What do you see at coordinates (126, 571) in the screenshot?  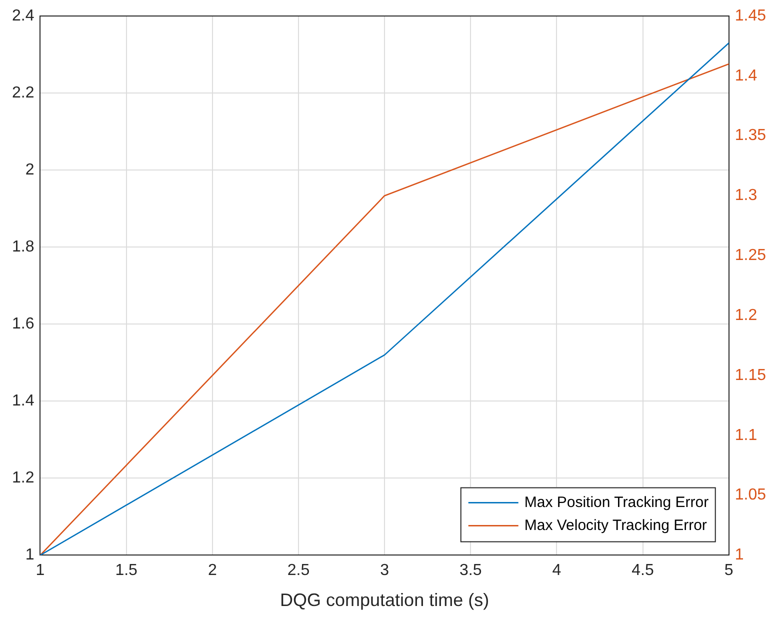 I see `x-tick-label: 1.5` at bounding box center [126, 571].